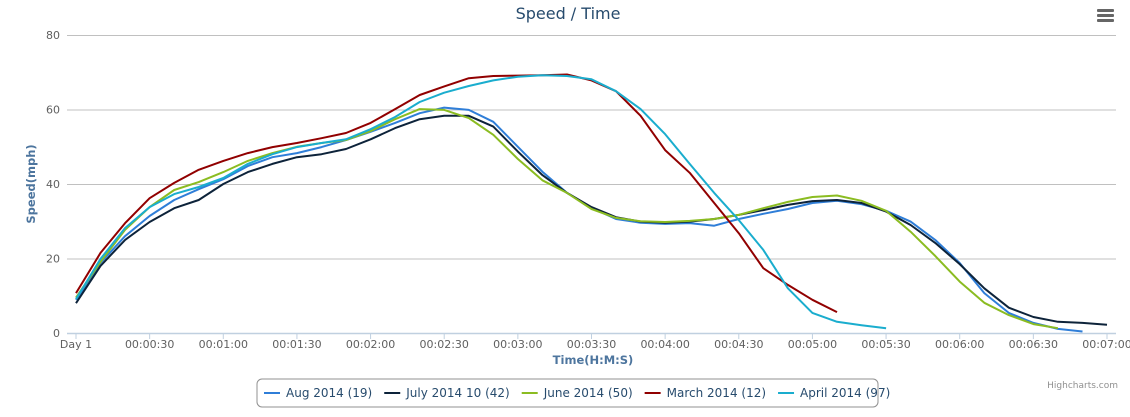  I want to click on legend-item-4: April 2014 (97), so click(834, 393).